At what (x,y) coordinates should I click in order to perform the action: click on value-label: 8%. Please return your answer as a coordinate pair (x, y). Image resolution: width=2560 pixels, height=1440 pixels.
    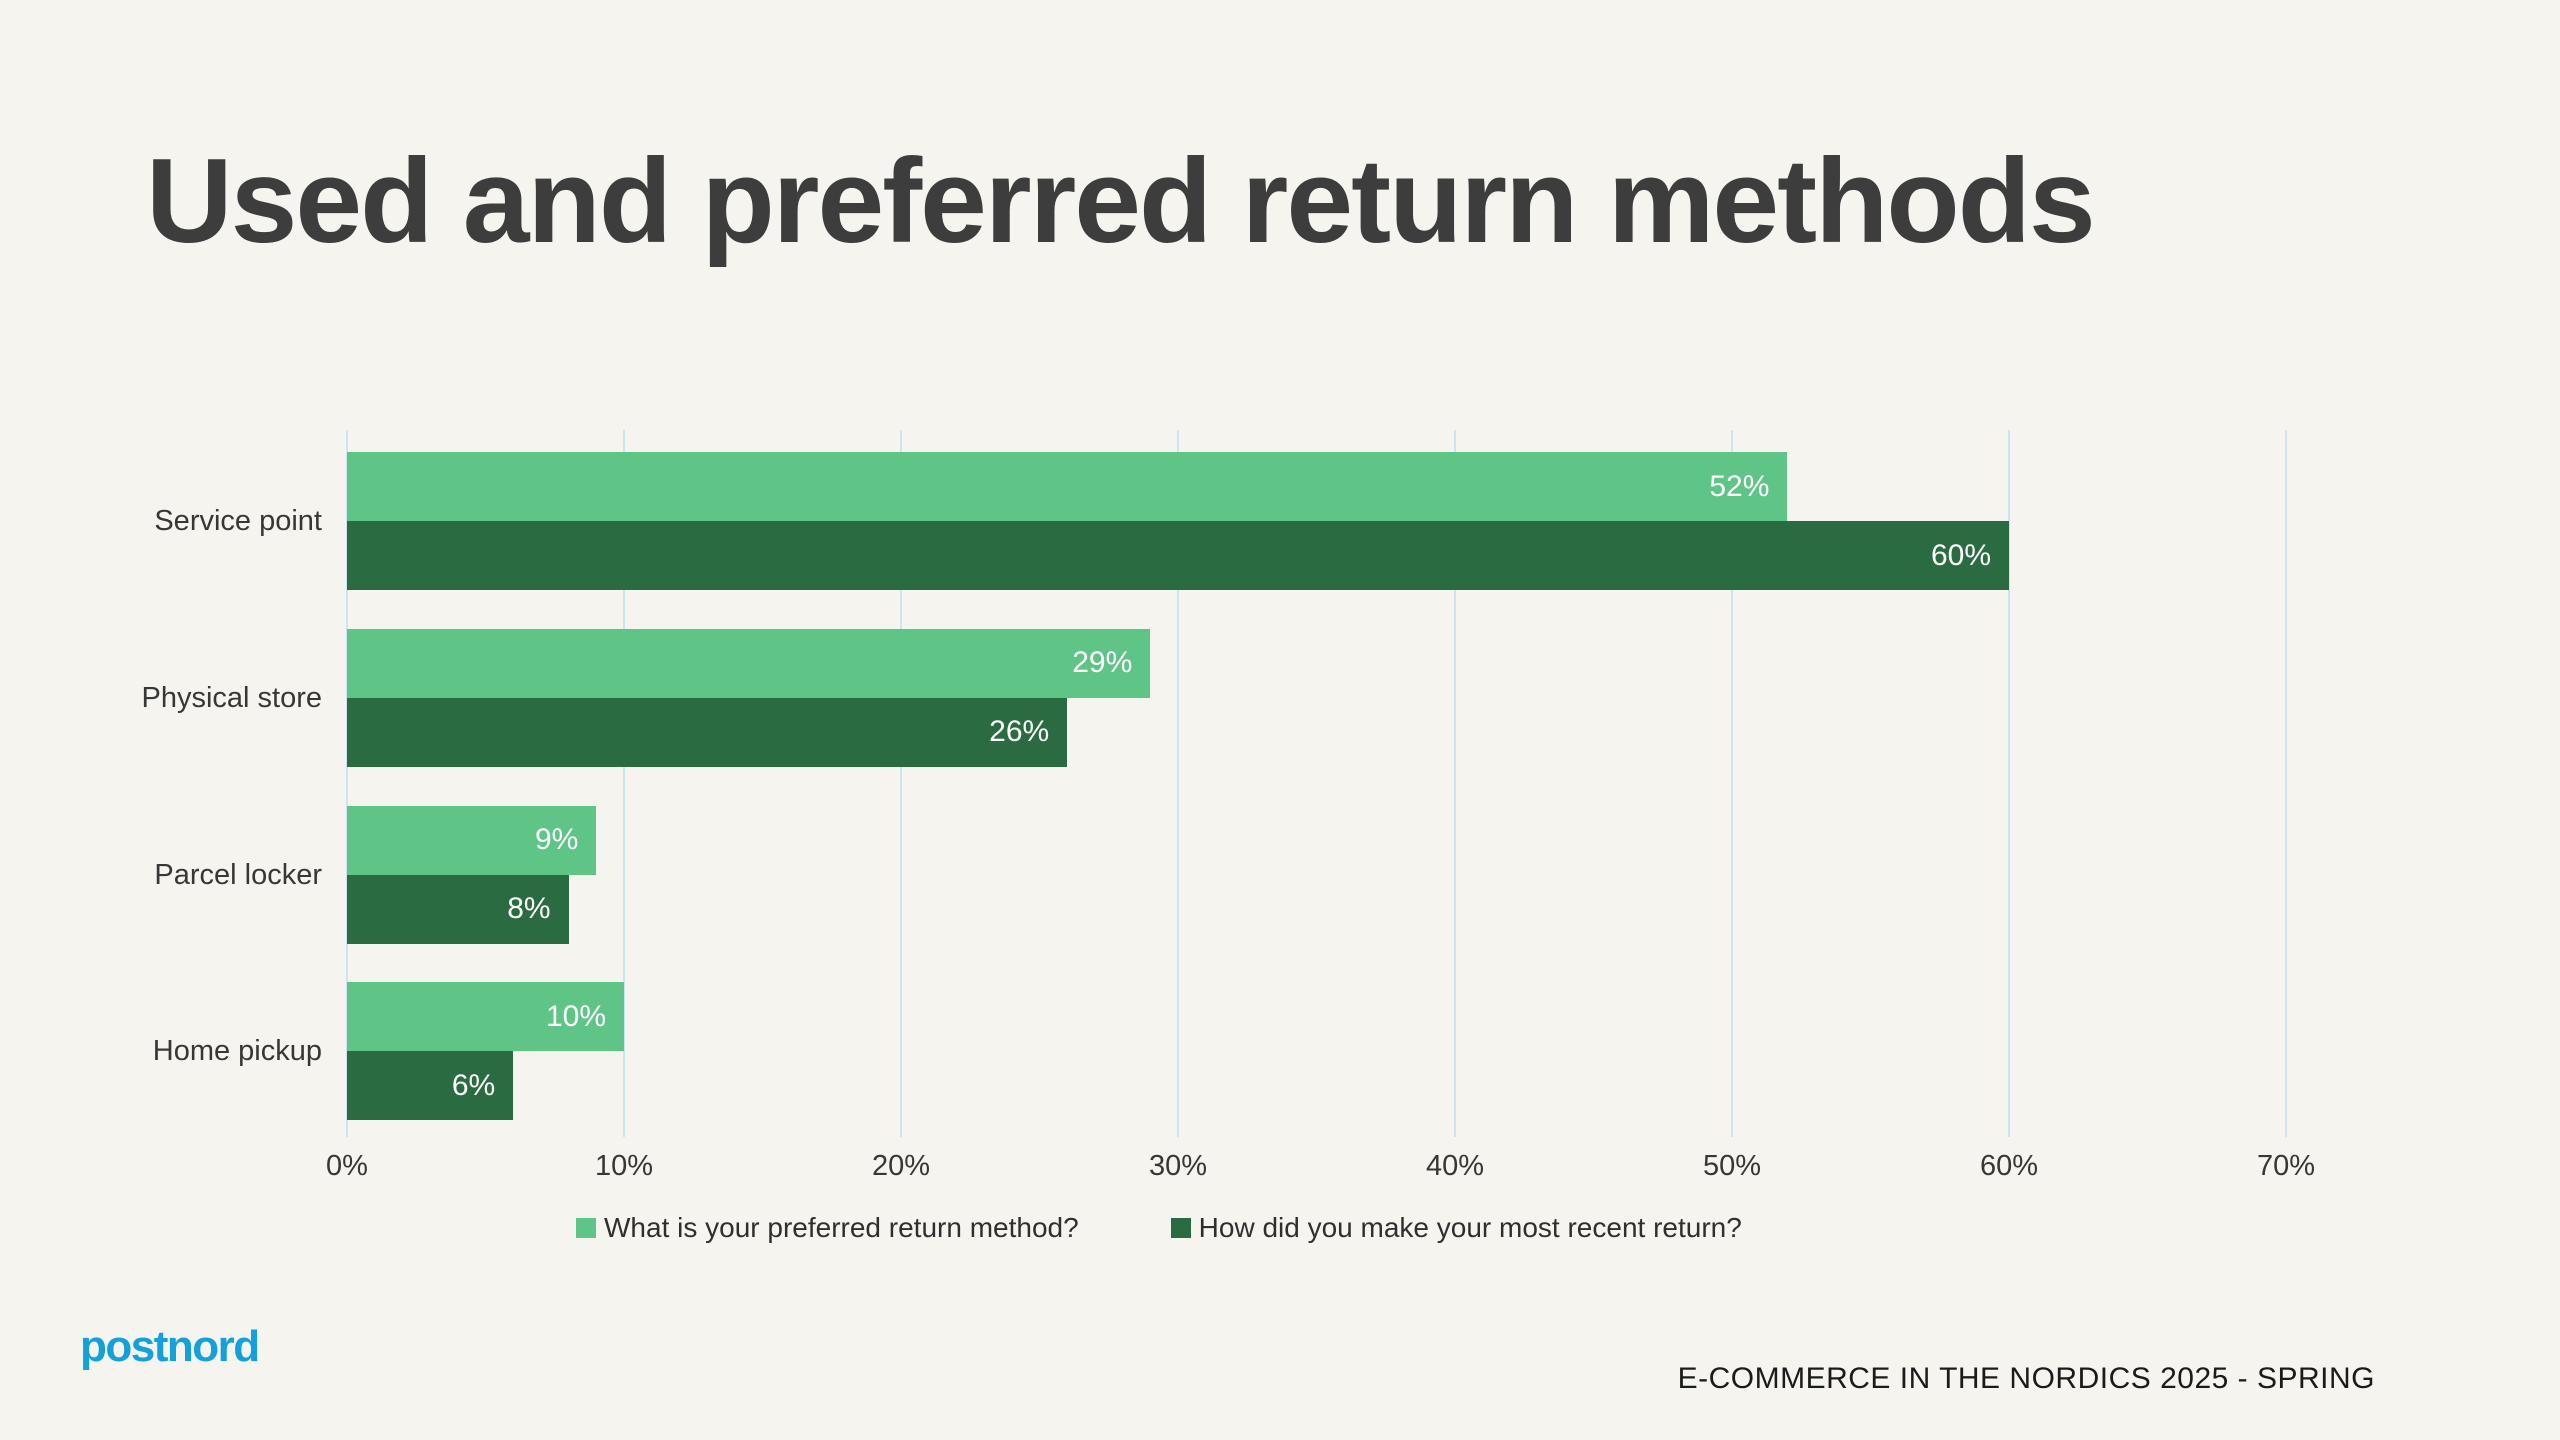
    Looking at the image, I should click on (529, 908).